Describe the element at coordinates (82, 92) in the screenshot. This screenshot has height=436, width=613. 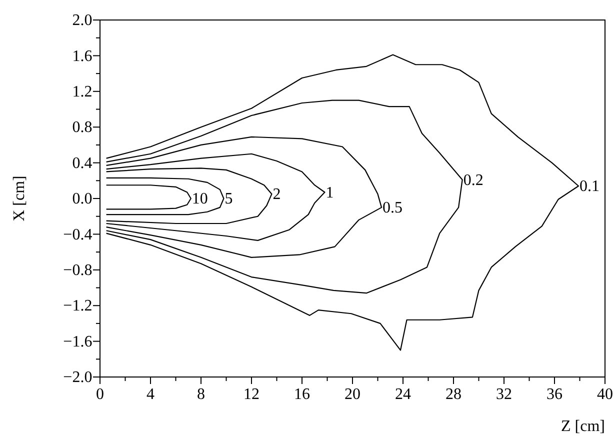
I see `y-tick-label: 1.2` at that location.